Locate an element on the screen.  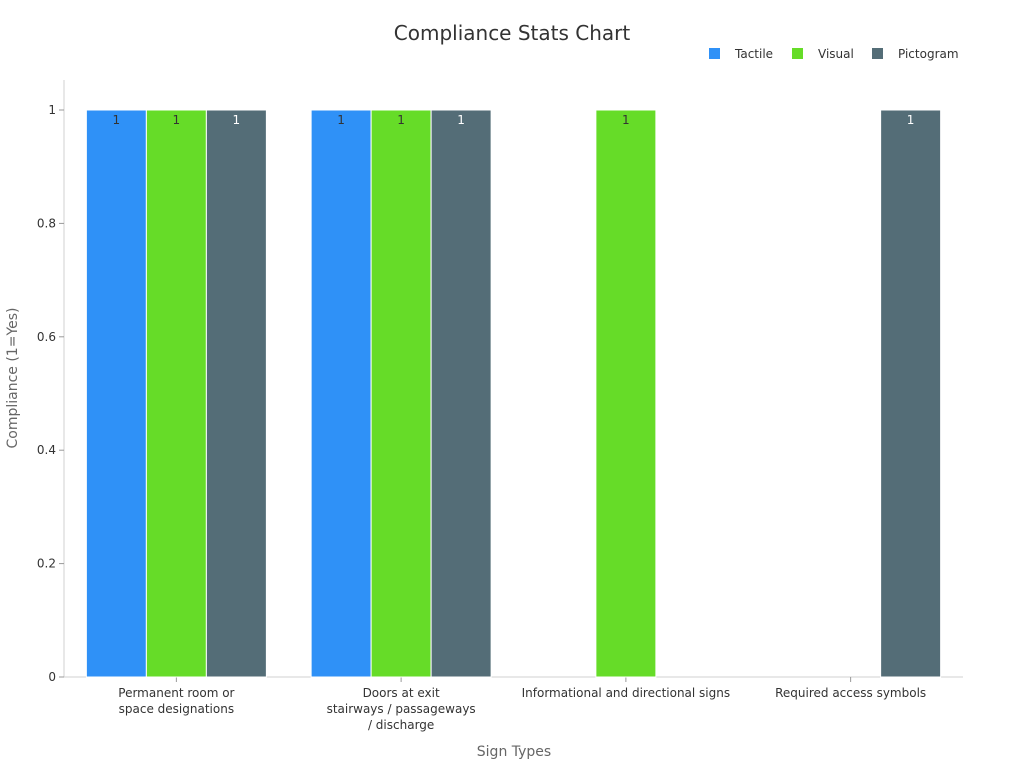
y-tick-label: 1 is located at coordinates (52, 110).